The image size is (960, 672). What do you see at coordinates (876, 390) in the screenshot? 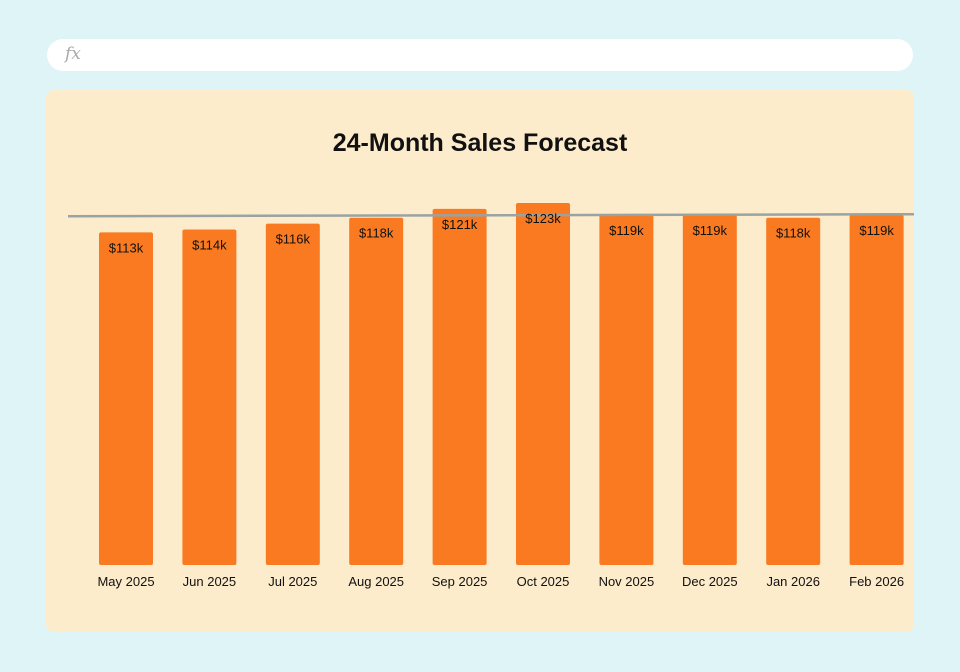
I see `bar-feb-2026` at bounding box center [876, 390].